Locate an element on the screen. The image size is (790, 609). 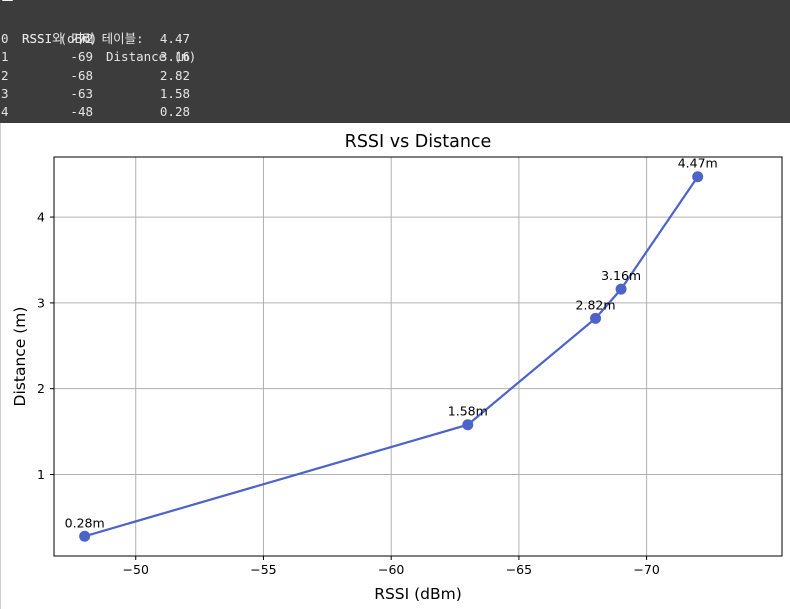
y-tick-label: 2 is located at coordinates (41, 388).